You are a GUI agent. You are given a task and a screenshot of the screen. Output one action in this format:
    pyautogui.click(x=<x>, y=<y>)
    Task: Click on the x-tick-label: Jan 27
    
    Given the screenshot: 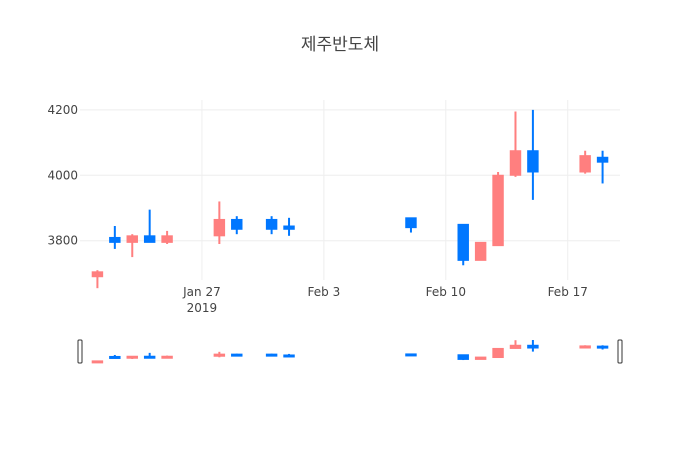 What is the action you would take?
    pyautogui.click(x=201, y=292)
    